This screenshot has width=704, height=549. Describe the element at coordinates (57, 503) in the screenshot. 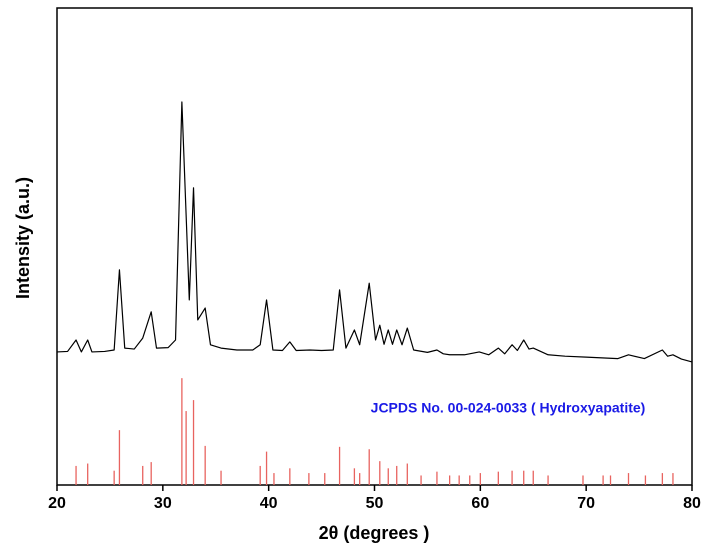

I see `x-tick-label: 20` at that location.